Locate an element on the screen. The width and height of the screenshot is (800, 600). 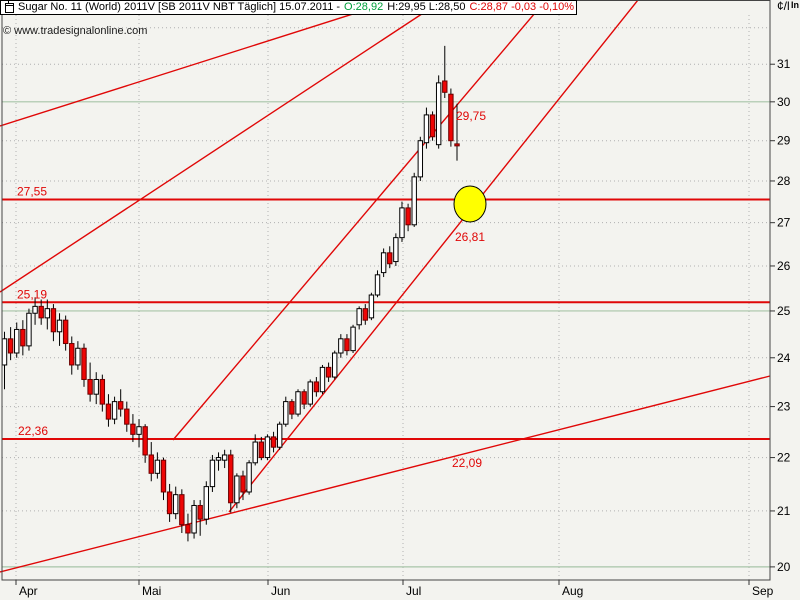
x-axis-month-label: Sep is located at coordinates (763, 591).